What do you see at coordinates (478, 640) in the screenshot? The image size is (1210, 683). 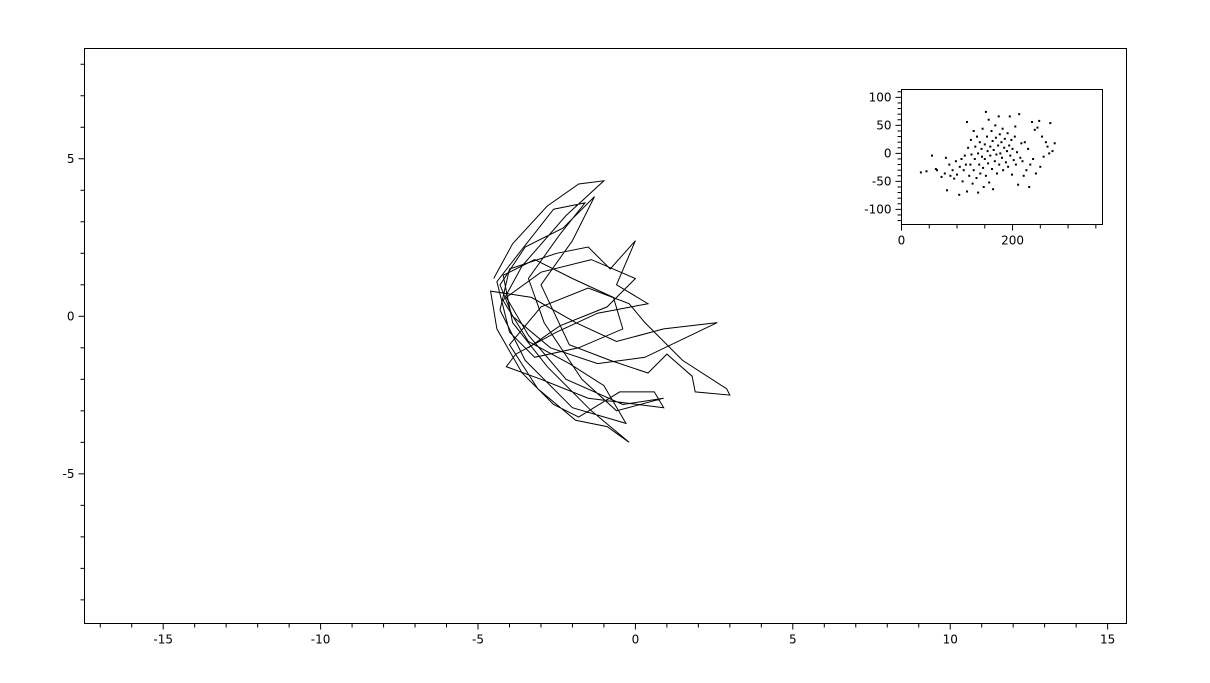 I see `main-x-tick-label: -5` at bounding box center [478, 640].